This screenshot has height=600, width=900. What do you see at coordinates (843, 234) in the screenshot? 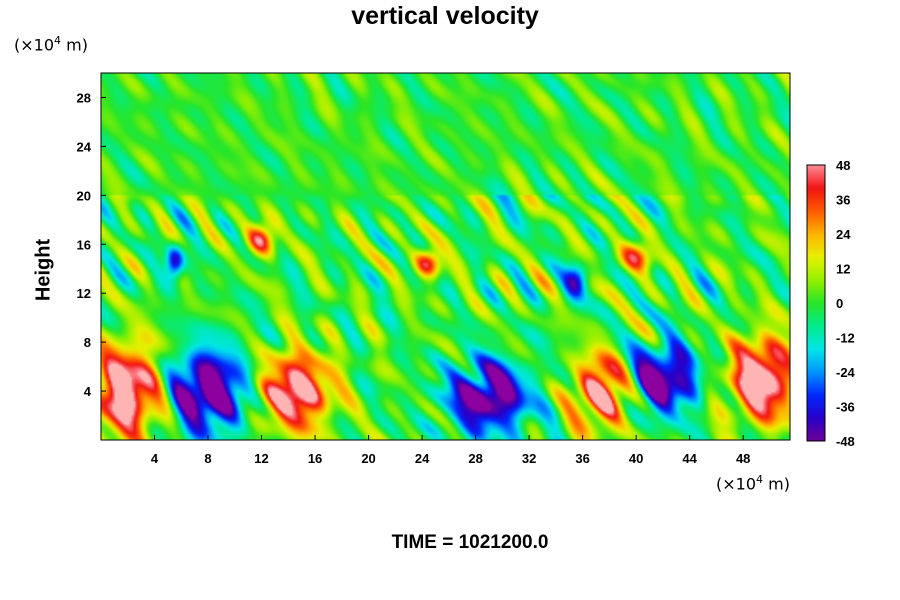
I see `colorbar-tick-label: 24` at bounding box center [843, 234].